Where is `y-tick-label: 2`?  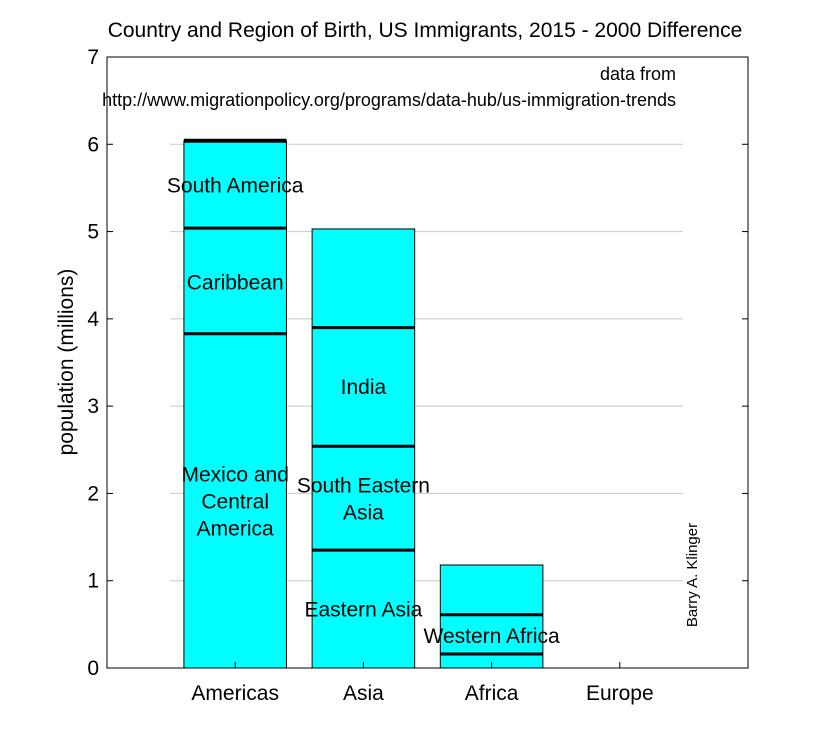
y-tick-label: 2 is located at coordinates (93, 493).